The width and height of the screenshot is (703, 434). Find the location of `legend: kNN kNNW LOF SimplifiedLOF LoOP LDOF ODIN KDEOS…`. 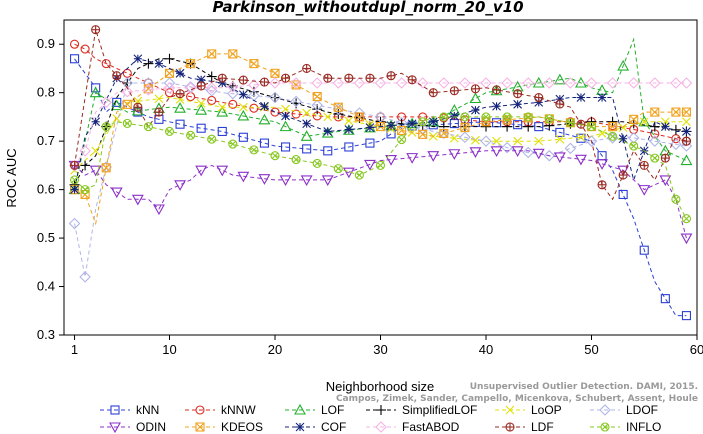

legend: kNN kNNW LOF SimplifiedLOF LoOP LDOF ODIN KDEOS… is located at coordinates (380, 418).